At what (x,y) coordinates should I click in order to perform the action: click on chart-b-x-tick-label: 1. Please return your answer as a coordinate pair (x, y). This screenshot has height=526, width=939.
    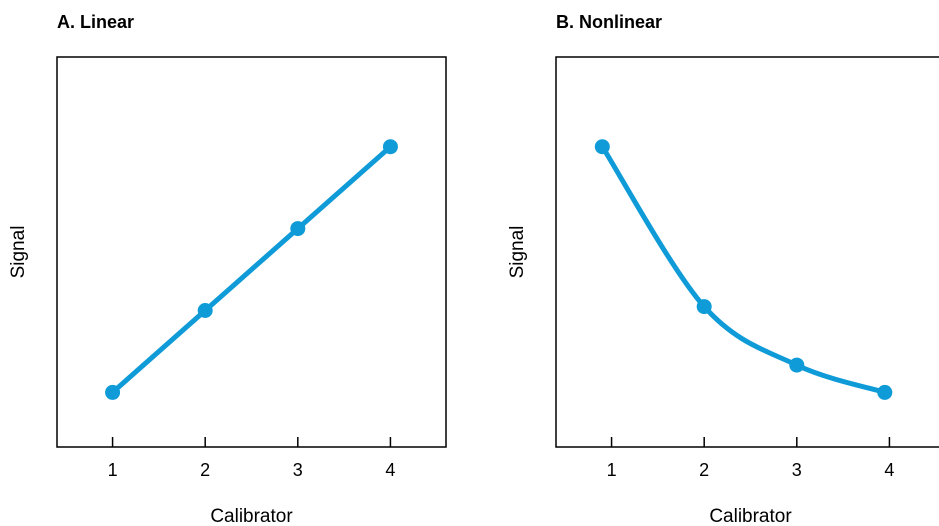
    Looking at the image, I should click on (612, 470).